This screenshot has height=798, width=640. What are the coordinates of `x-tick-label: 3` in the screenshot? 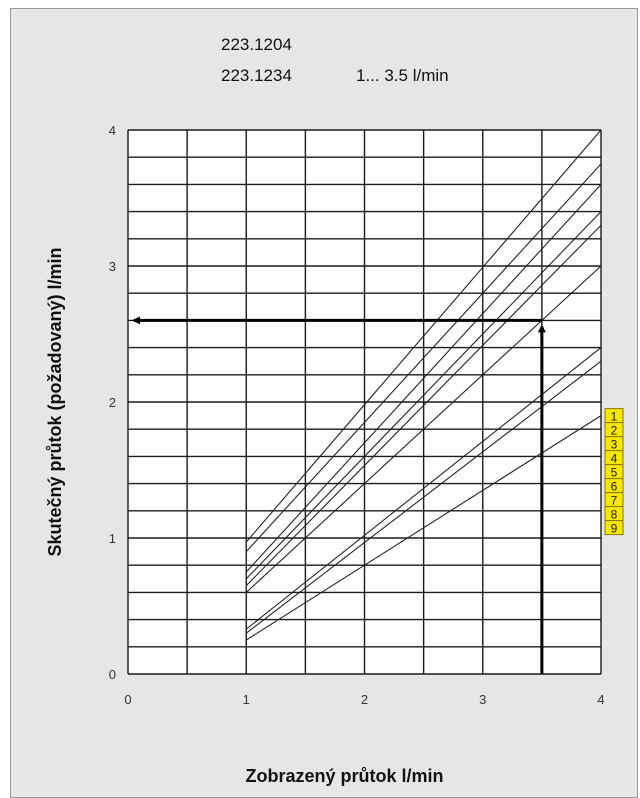 It's located at (482, 699).